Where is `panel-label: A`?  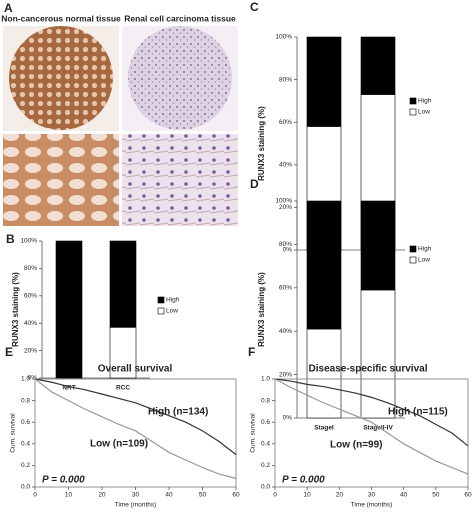 panel-label: A is located at coordinates (8, 8).